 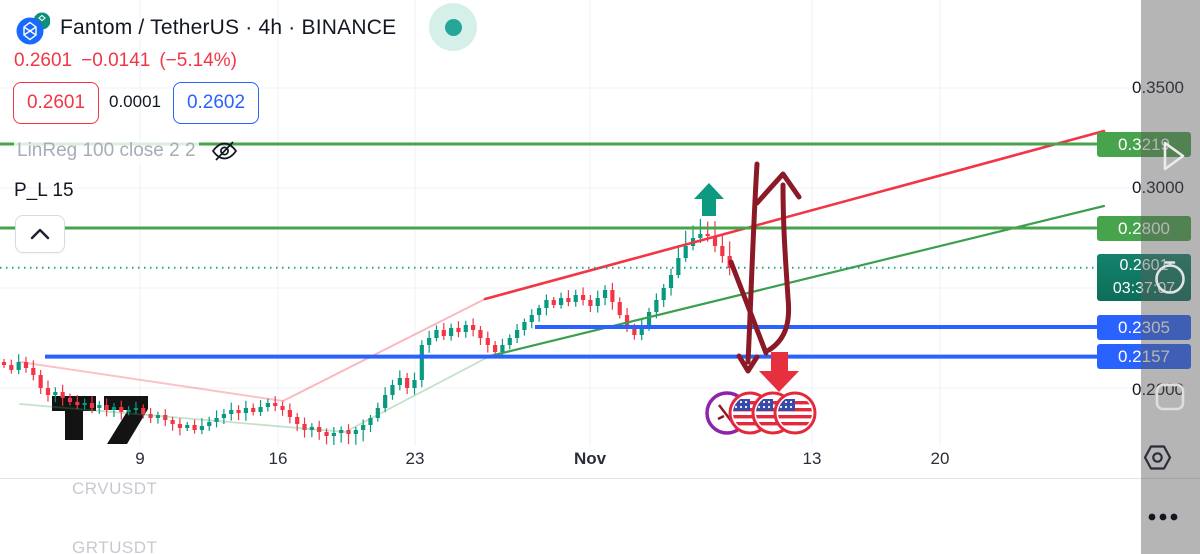 I want to click on change-percent: (−5.14%), so click(x=198, y=60).